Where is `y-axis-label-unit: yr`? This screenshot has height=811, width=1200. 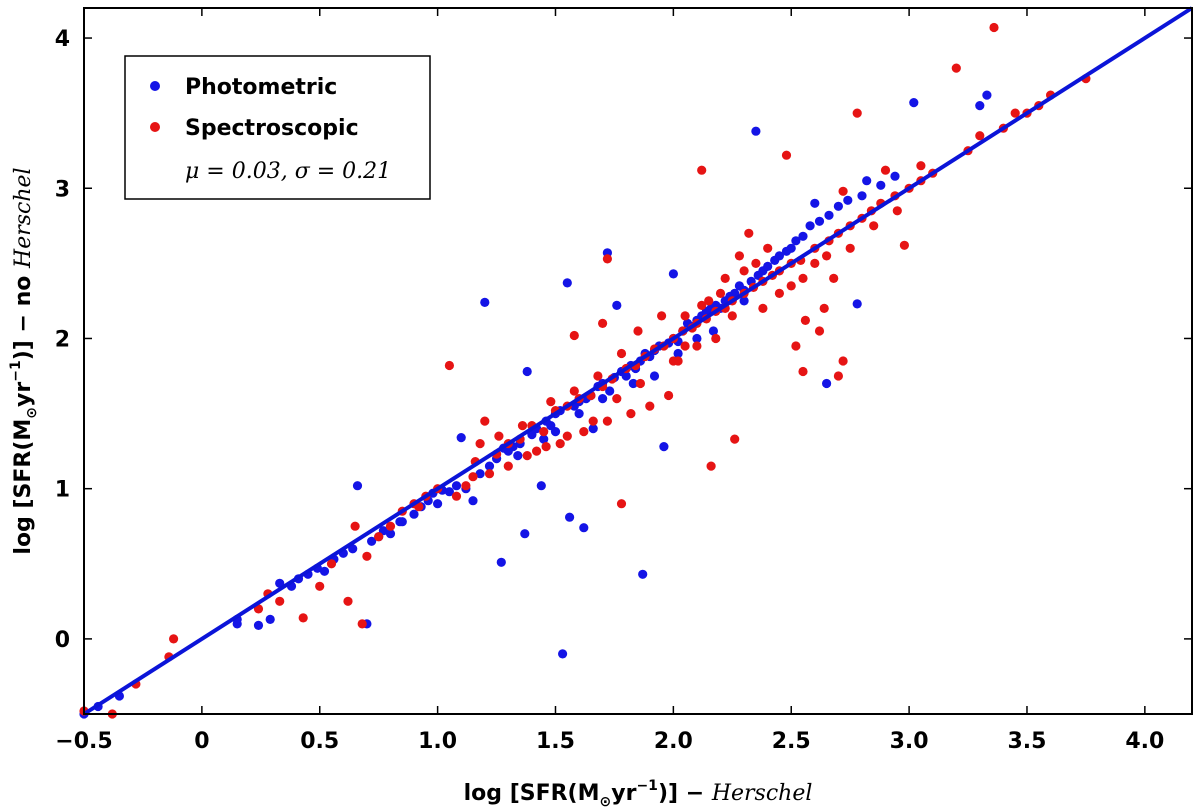
y-axis-label-unit: yr is located at coordinates (23, 394).